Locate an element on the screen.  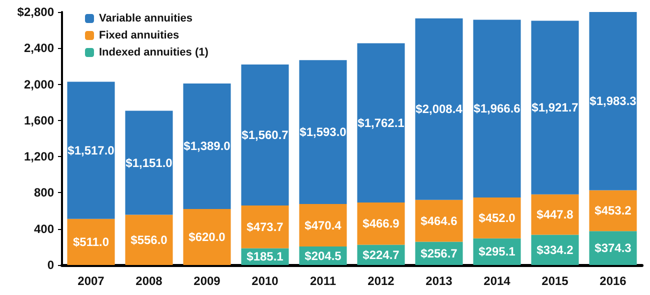
data-label: $1,560.7 is located at coordinates (265, 135).